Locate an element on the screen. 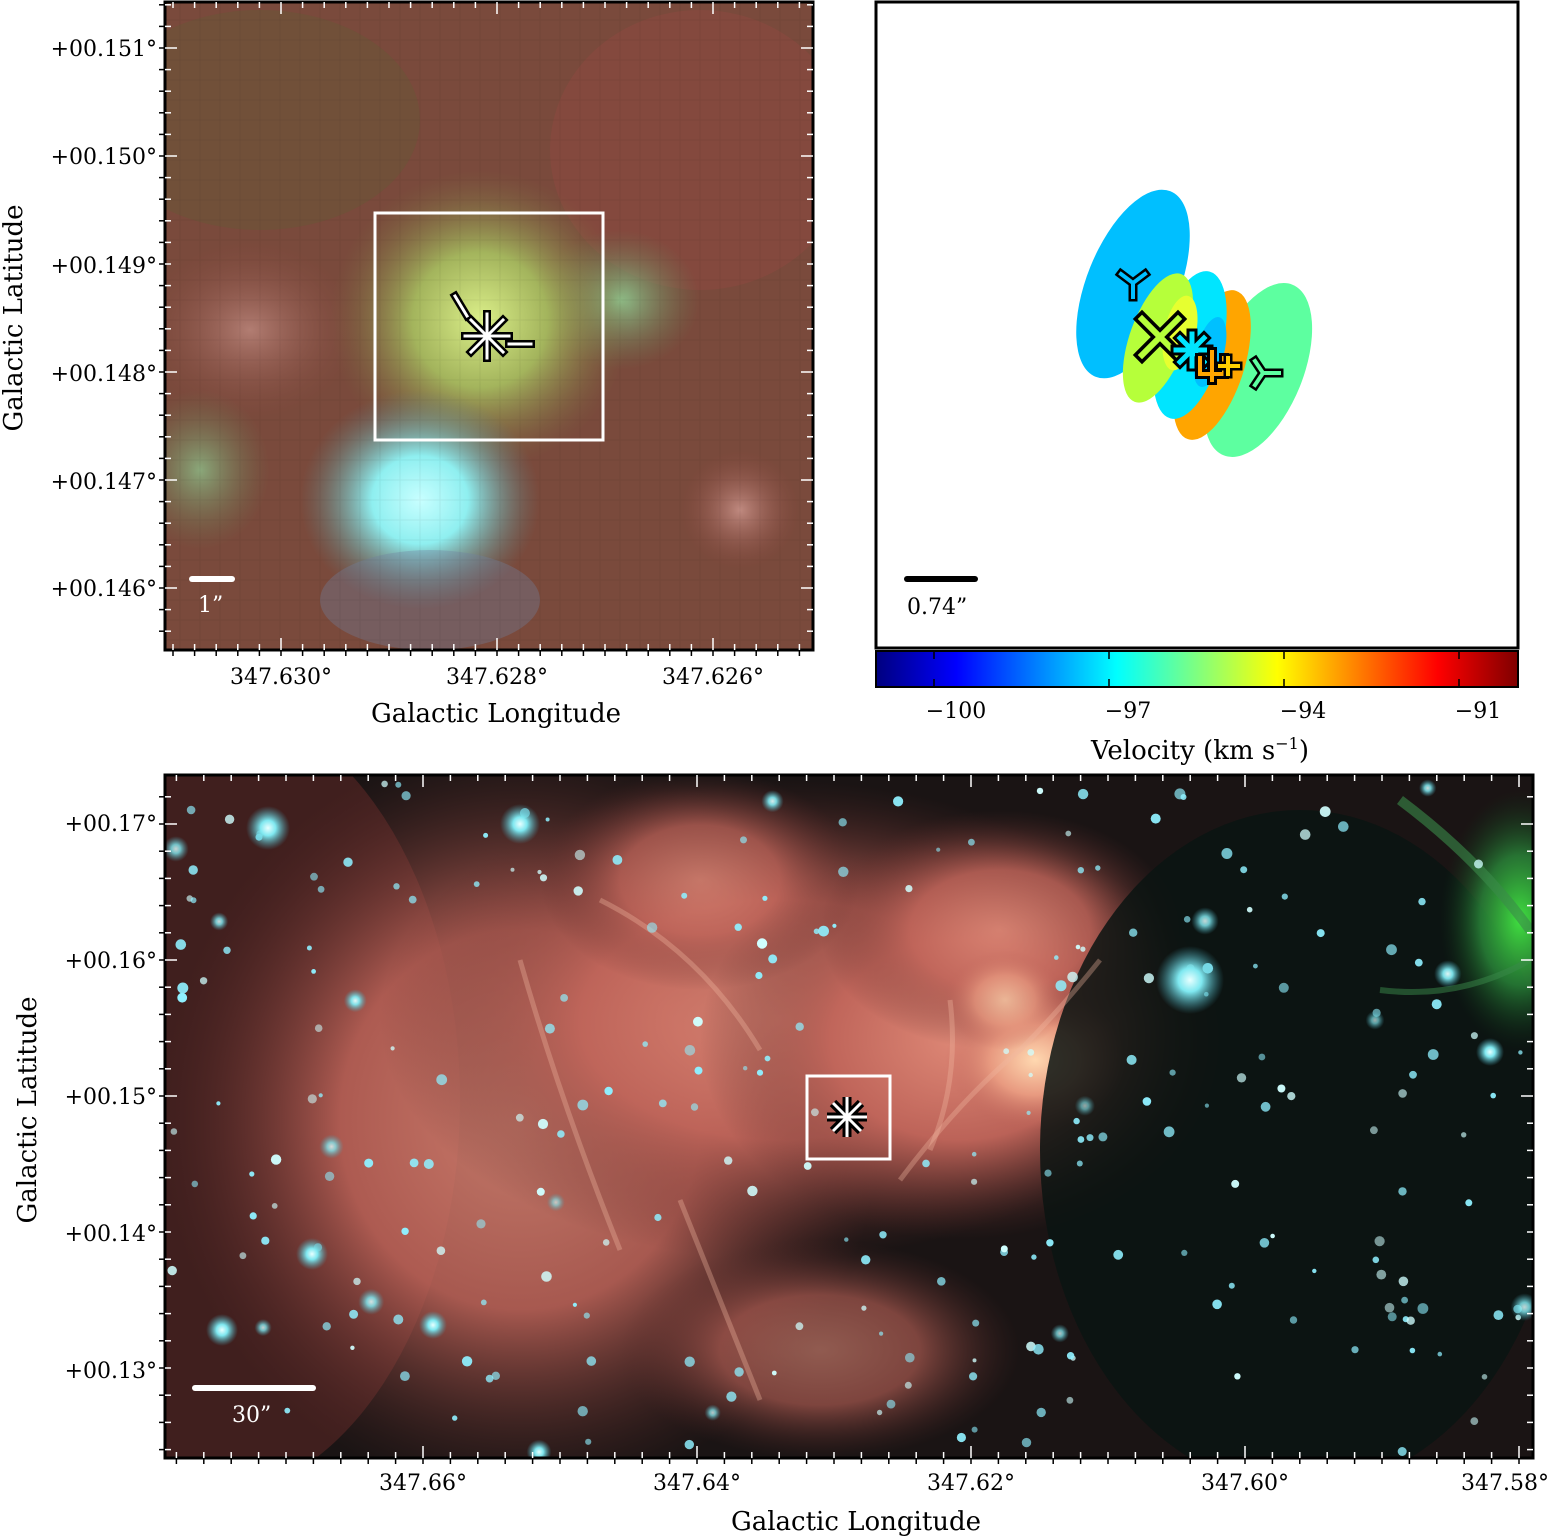 Image resolution: width=1552 pixels, height=1538 pixels. y-tick-label: +00.150° is located at coordinates (104, 157).